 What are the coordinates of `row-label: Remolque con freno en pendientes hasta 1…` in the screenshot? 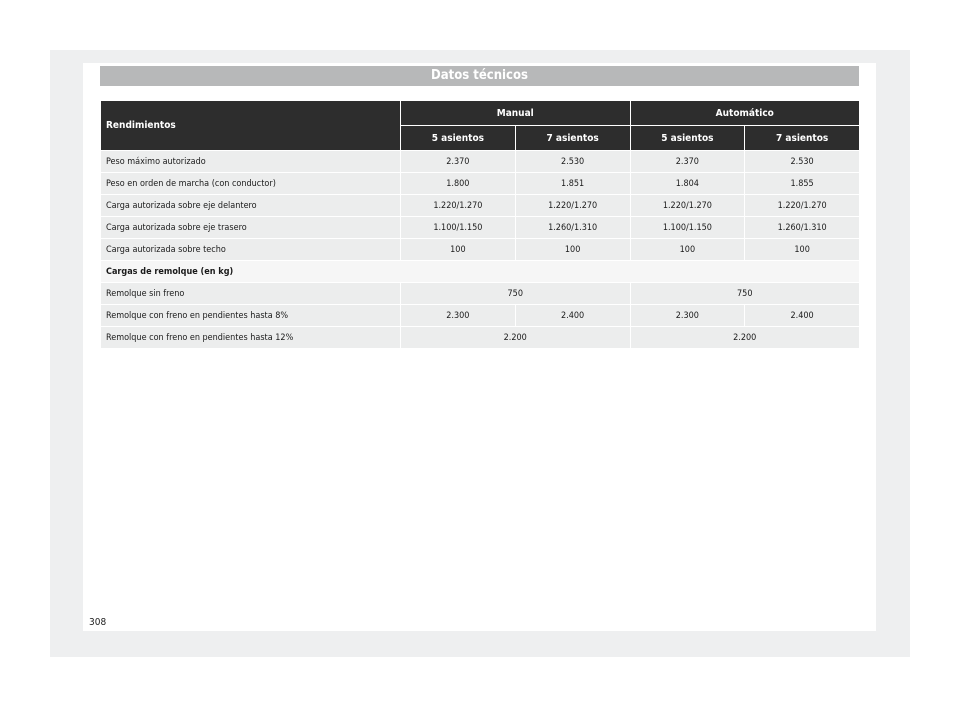 It's located at (250, 337).